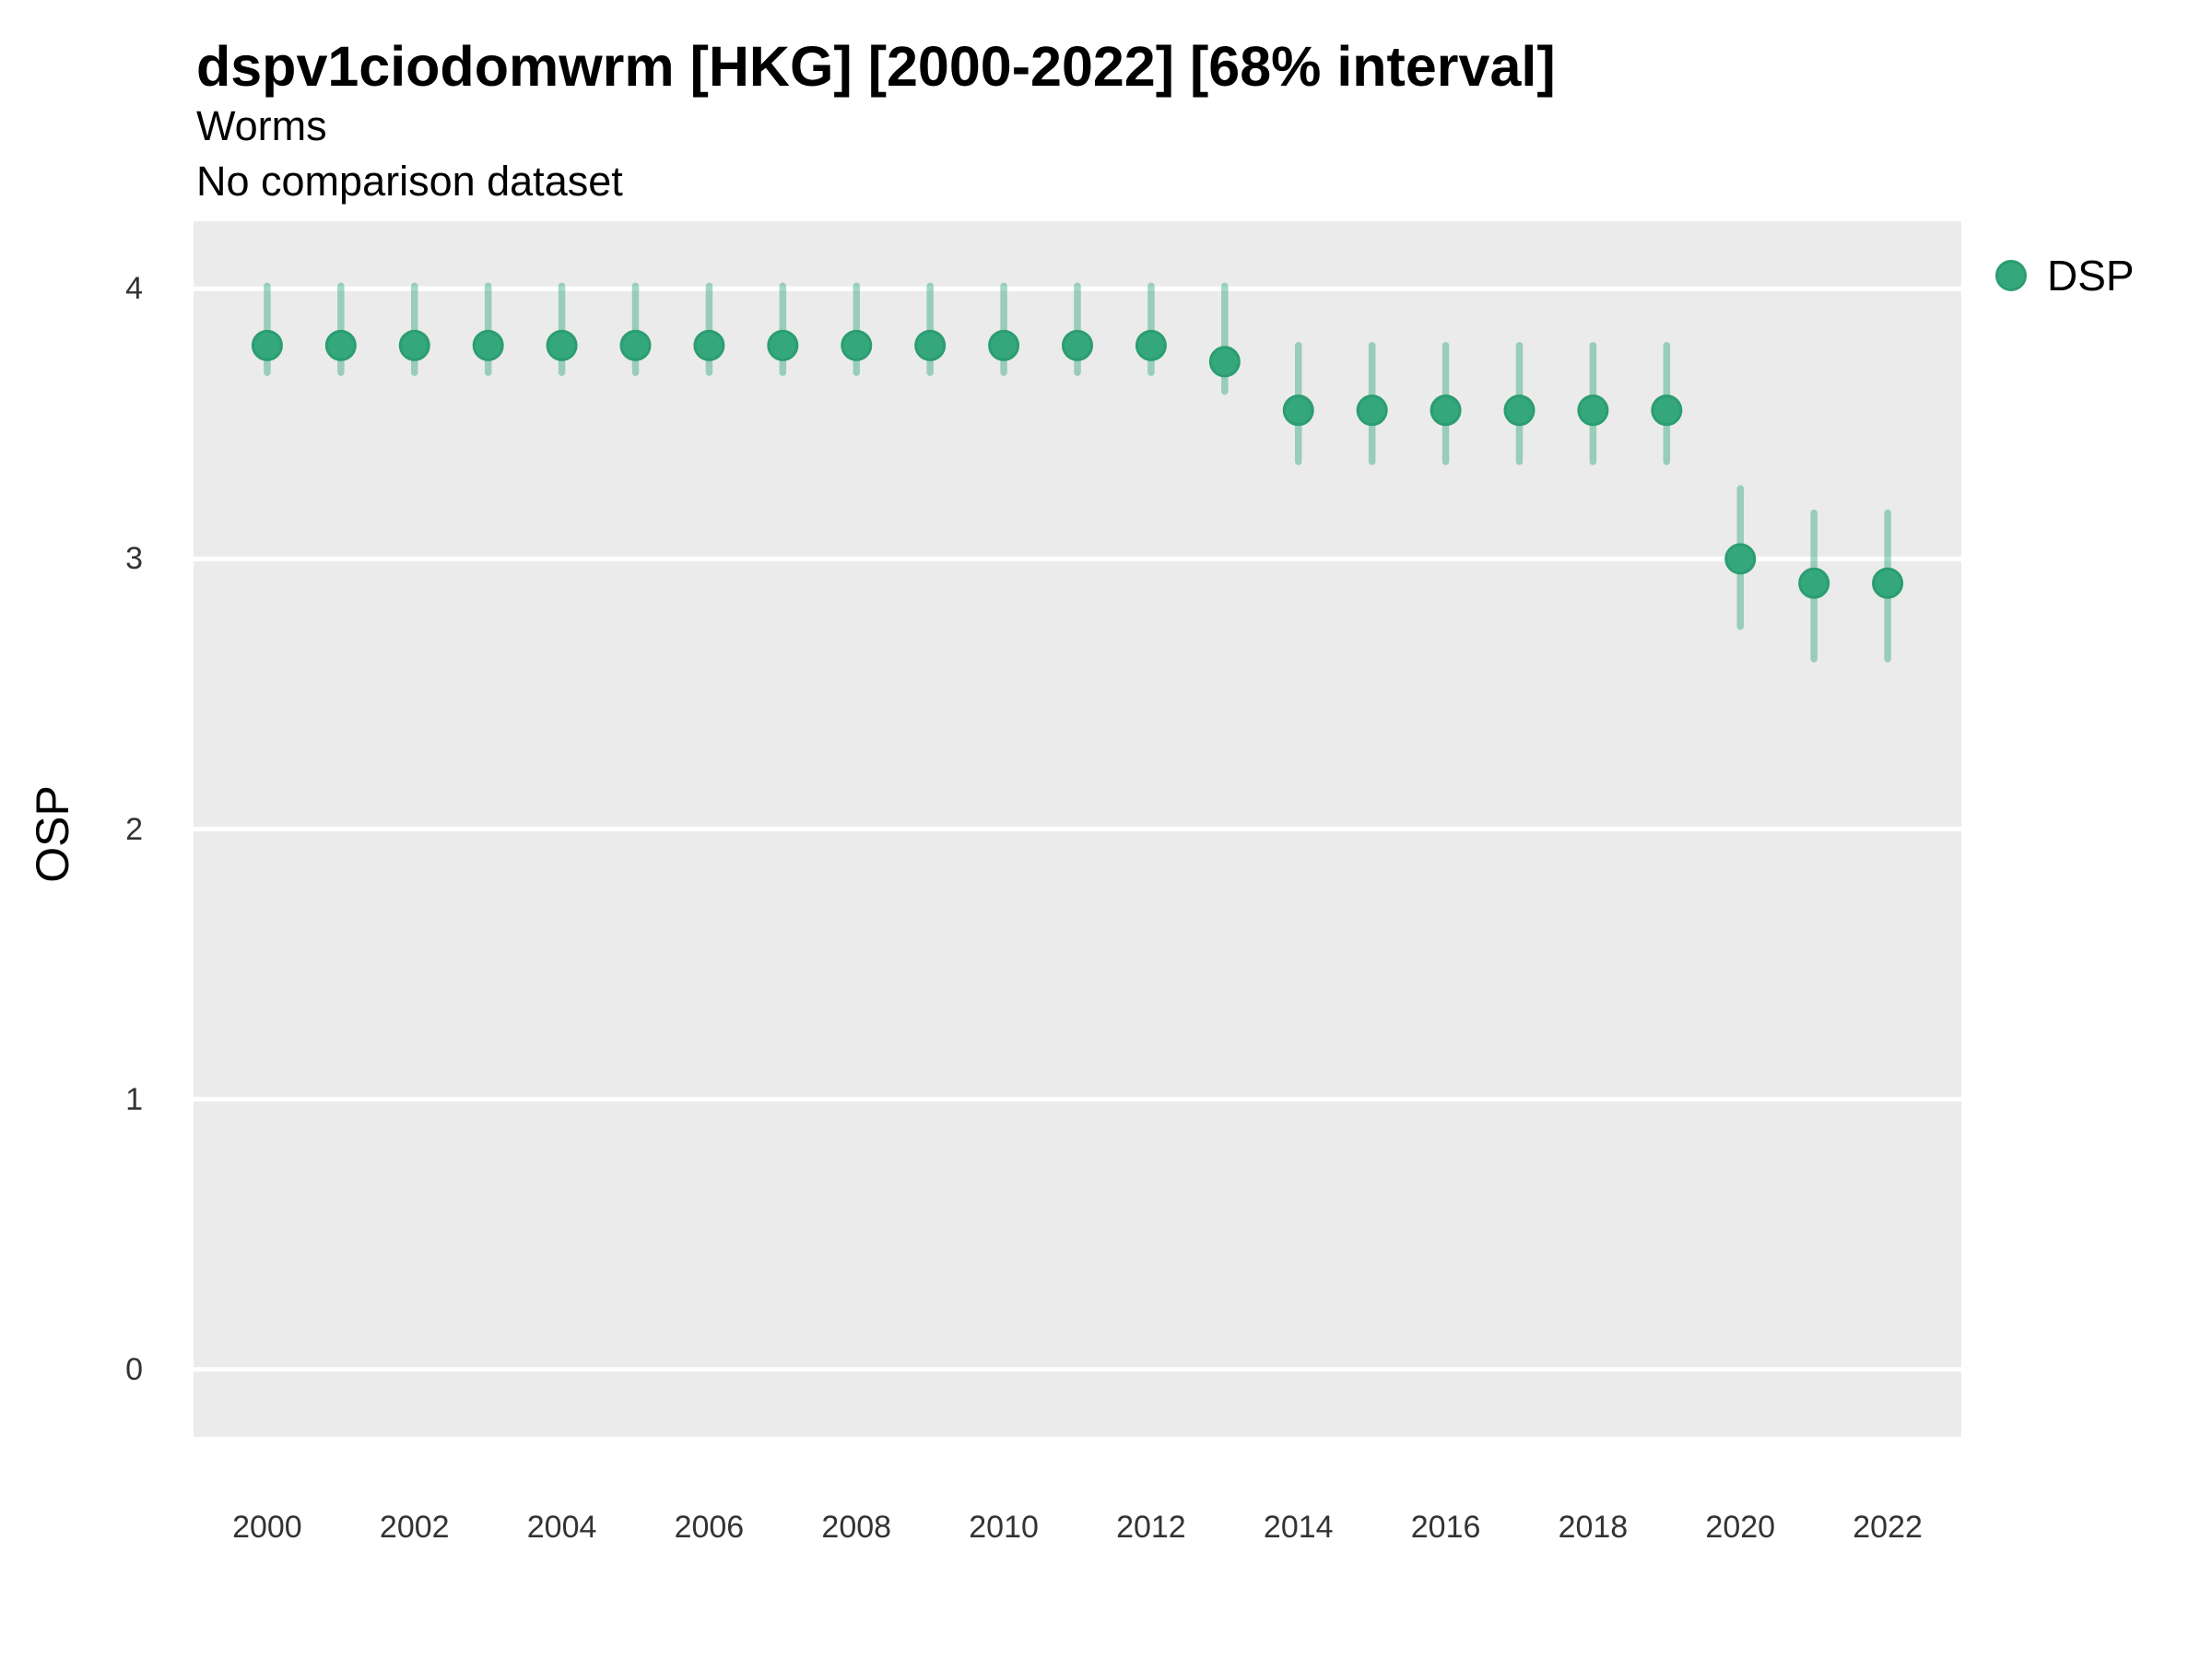 This screenshot has height=1659, width=2212. What do you see at coordinates (2091, 276) in the screenshot?
I see `legend-label: DSP` at bounding box center [2091, 276].